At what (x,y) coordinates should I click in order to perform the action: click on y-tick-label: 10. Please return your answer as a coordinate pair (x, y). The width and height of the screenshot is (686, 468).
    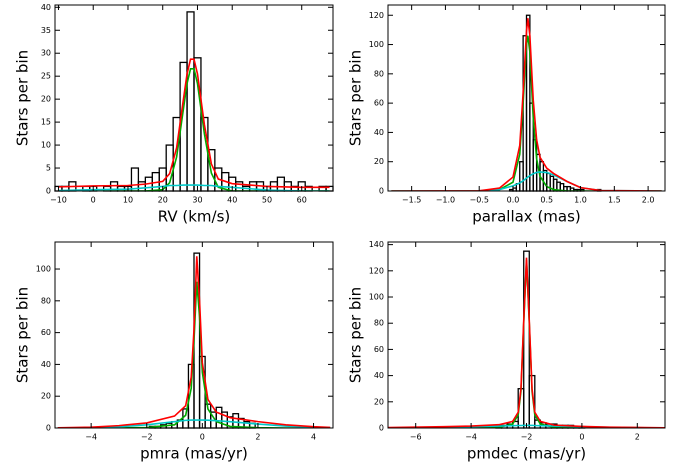
    Looking at the image, I should click on (46, 145).